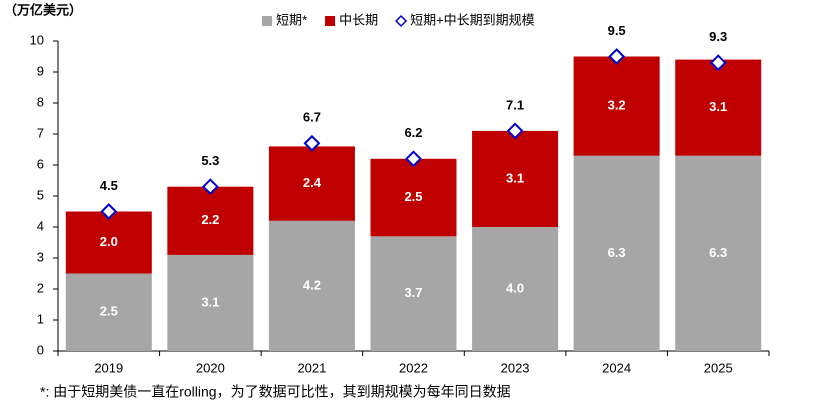 The height and width of the screenshot is (412, 821). Describe the element at coordinates (515, 367) in the screenshot. I see `x-tick-label: 2023` at that location.